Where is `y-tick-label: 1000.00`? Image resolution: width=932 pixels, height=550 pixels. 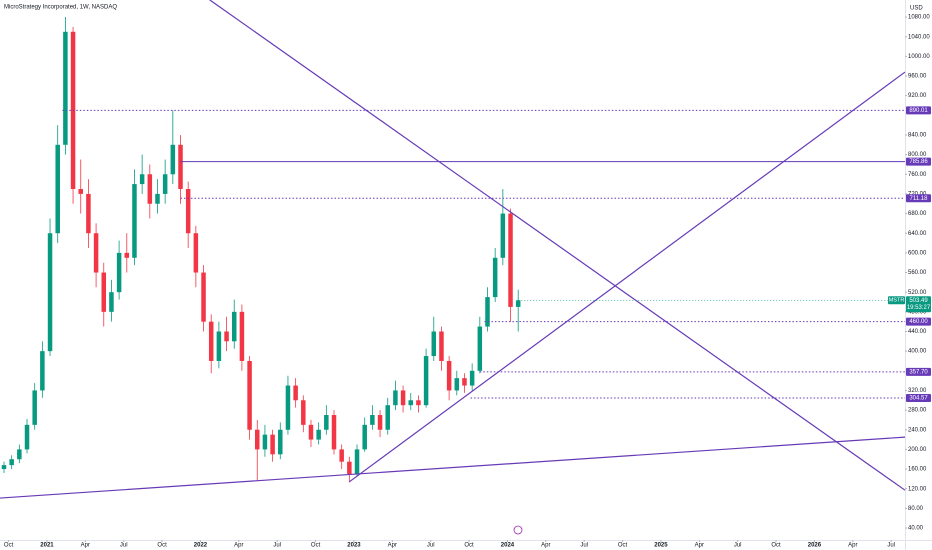 y-tick-label: 1000.00 is located at coordinates (919, 57).